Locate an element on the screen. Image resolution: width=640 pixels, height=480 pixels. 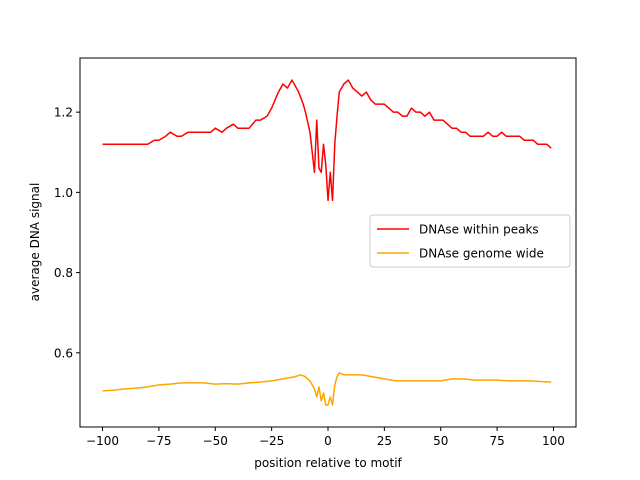
x-axis: −100 −75 −50 −25 0 25 50 75 100 is located at coordinates (325, 437).